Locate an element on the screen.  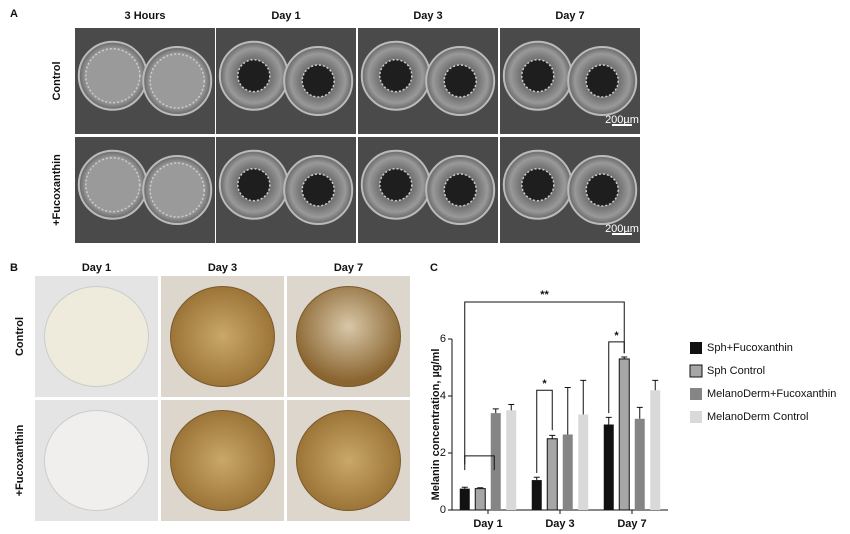
y-tick-label: 2 is located at coordinates (443, 453).